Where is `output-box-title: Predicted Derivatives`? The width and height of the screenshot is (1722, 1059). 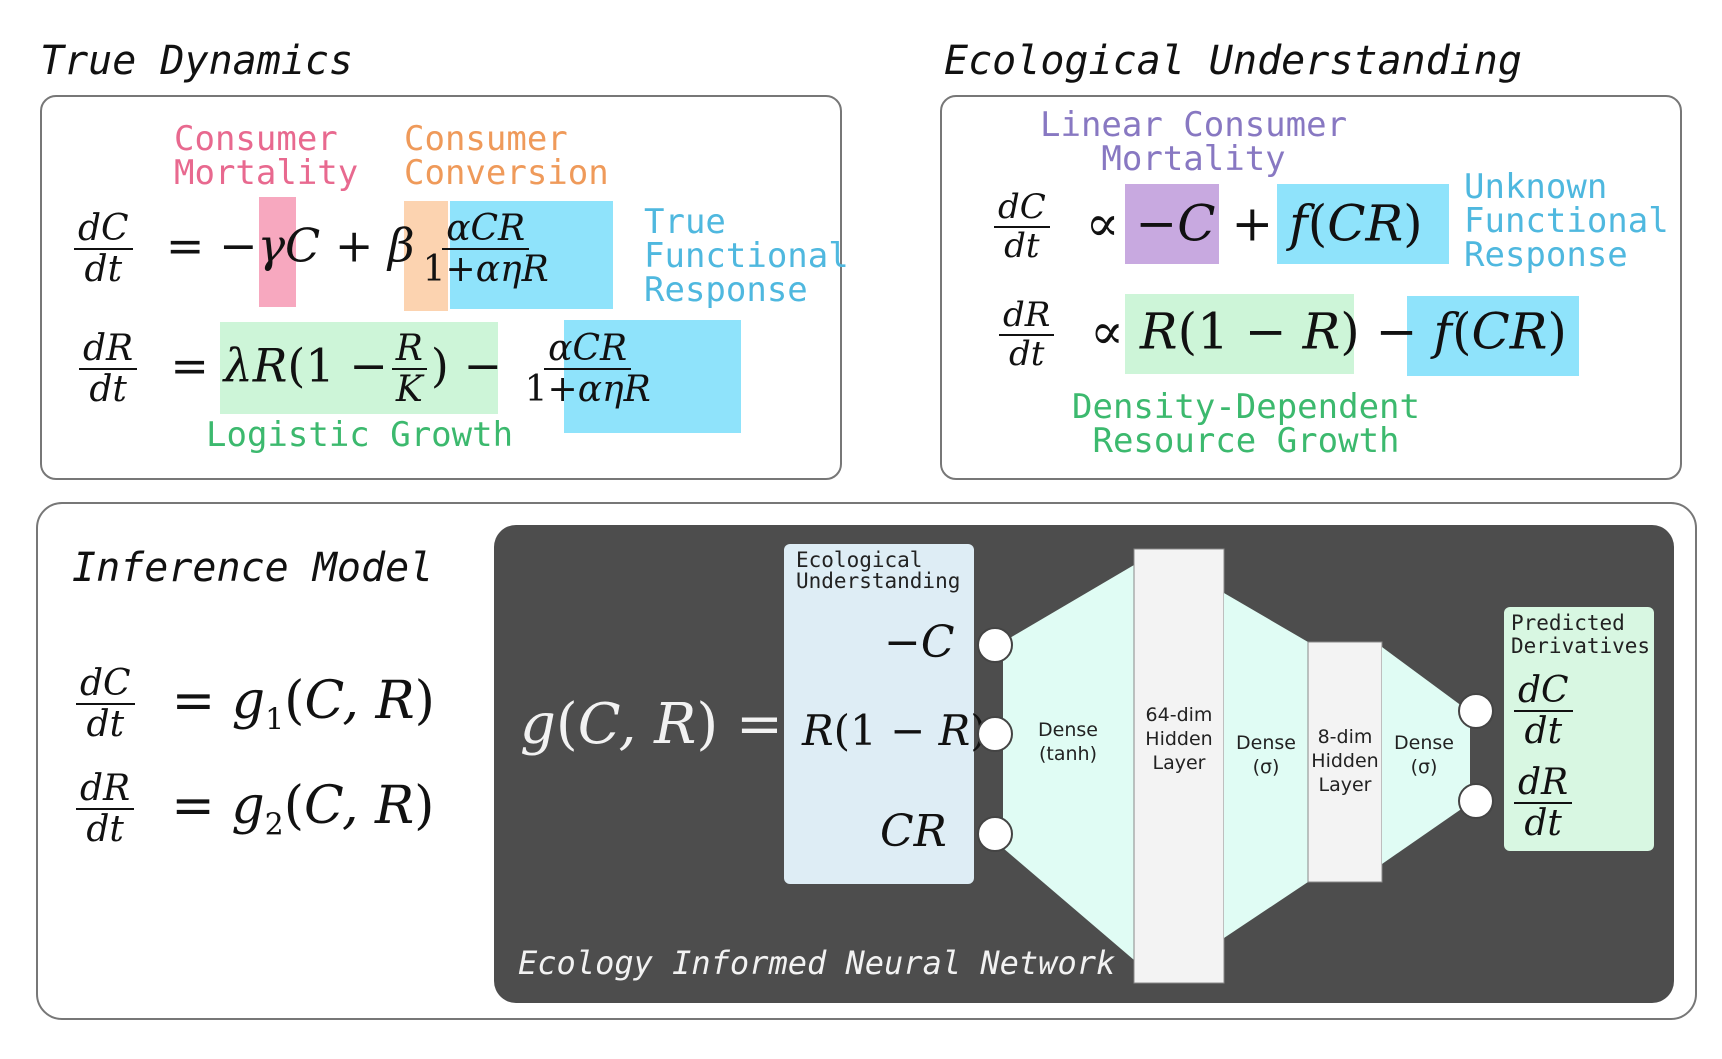
output-box-title: Predicted Derivatives is located at coordinates (1581, 634).